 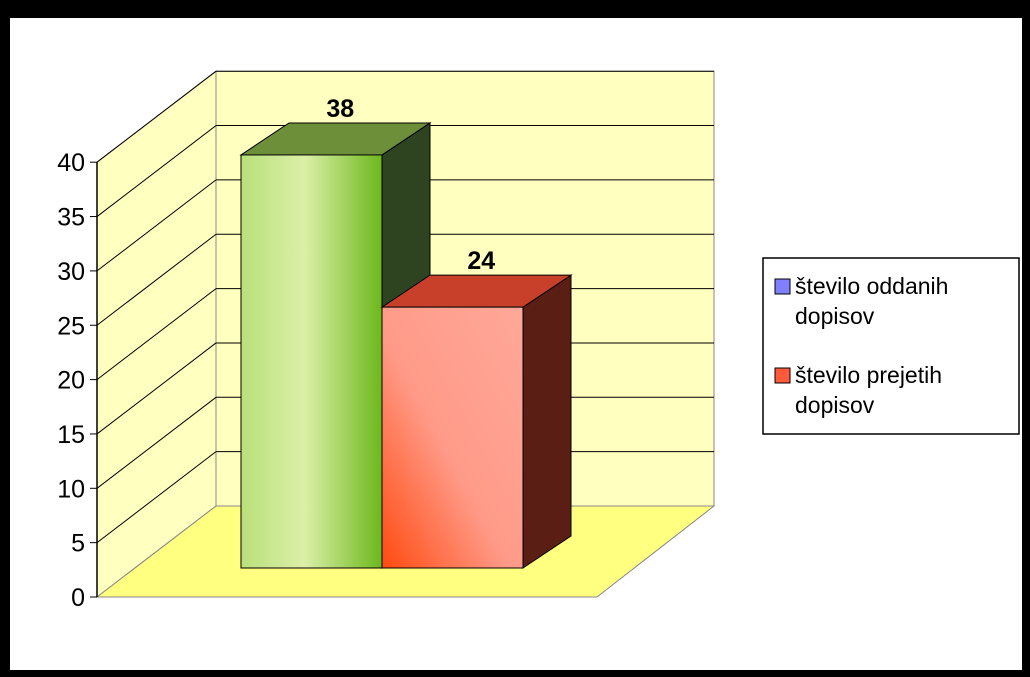 I want to click on y-tick-label: 25, so click(x=71, y=326).